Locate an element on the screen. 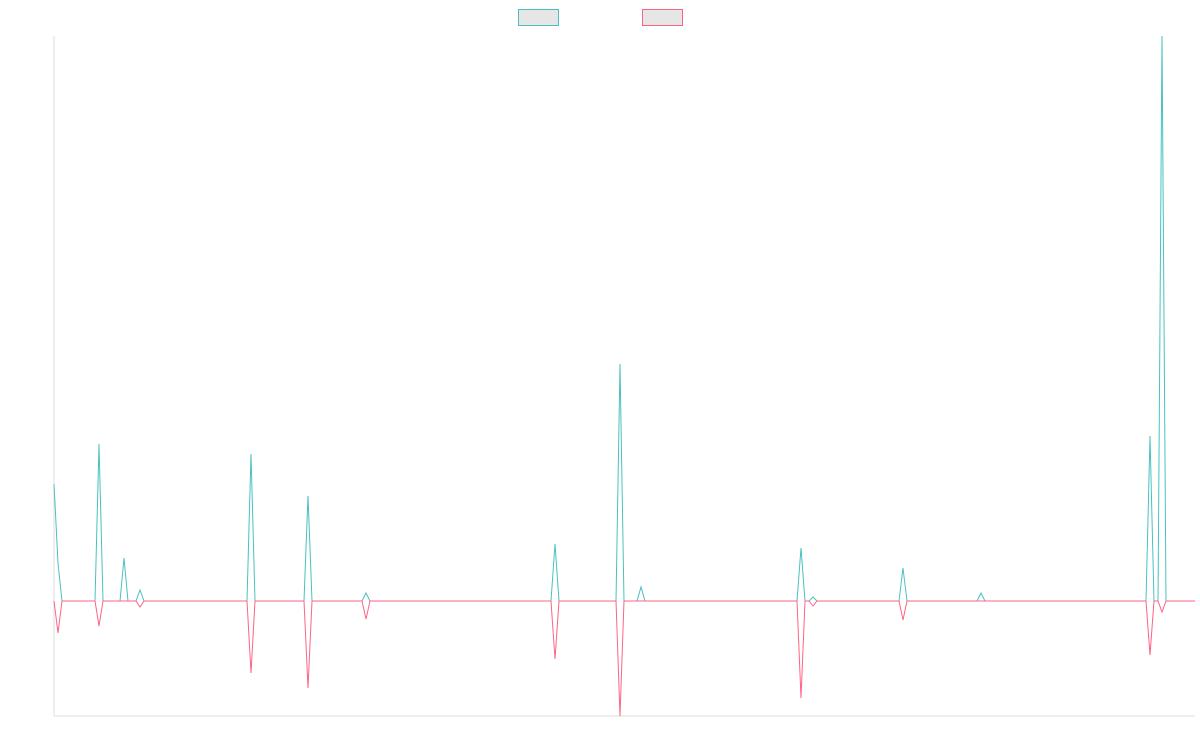  series-line is located at coordinates (624, 658).